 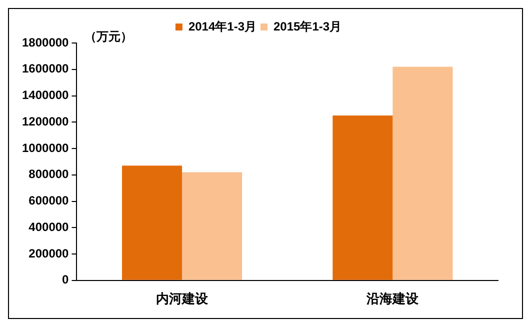 I want to click on y-tick-label: 1200000, so click(x=46, y=121).